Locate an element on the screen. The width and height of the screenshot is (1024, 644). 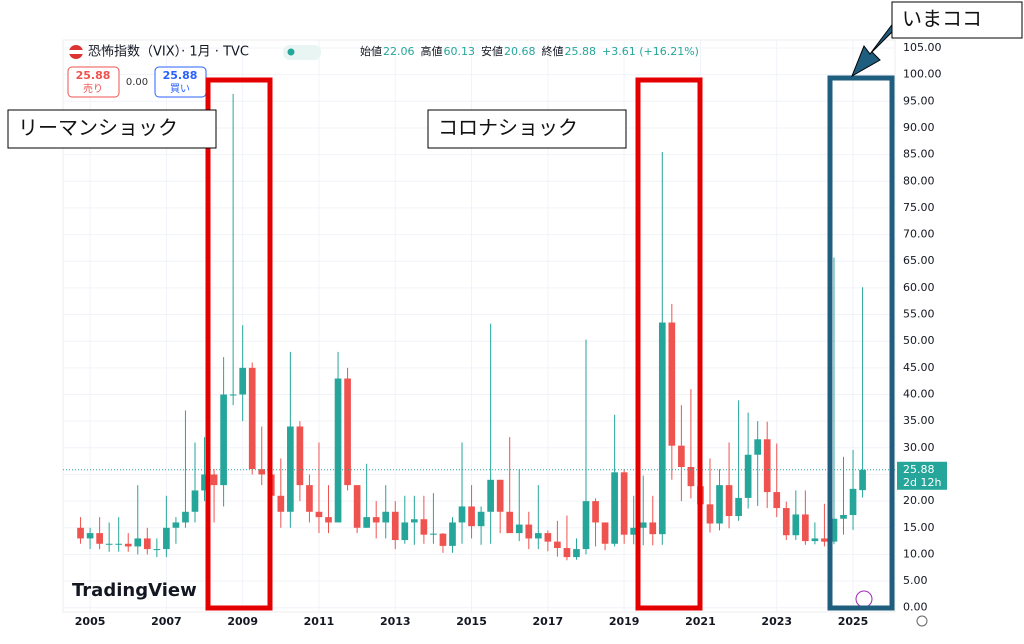
status-pill is located at coordinates (302, 52).